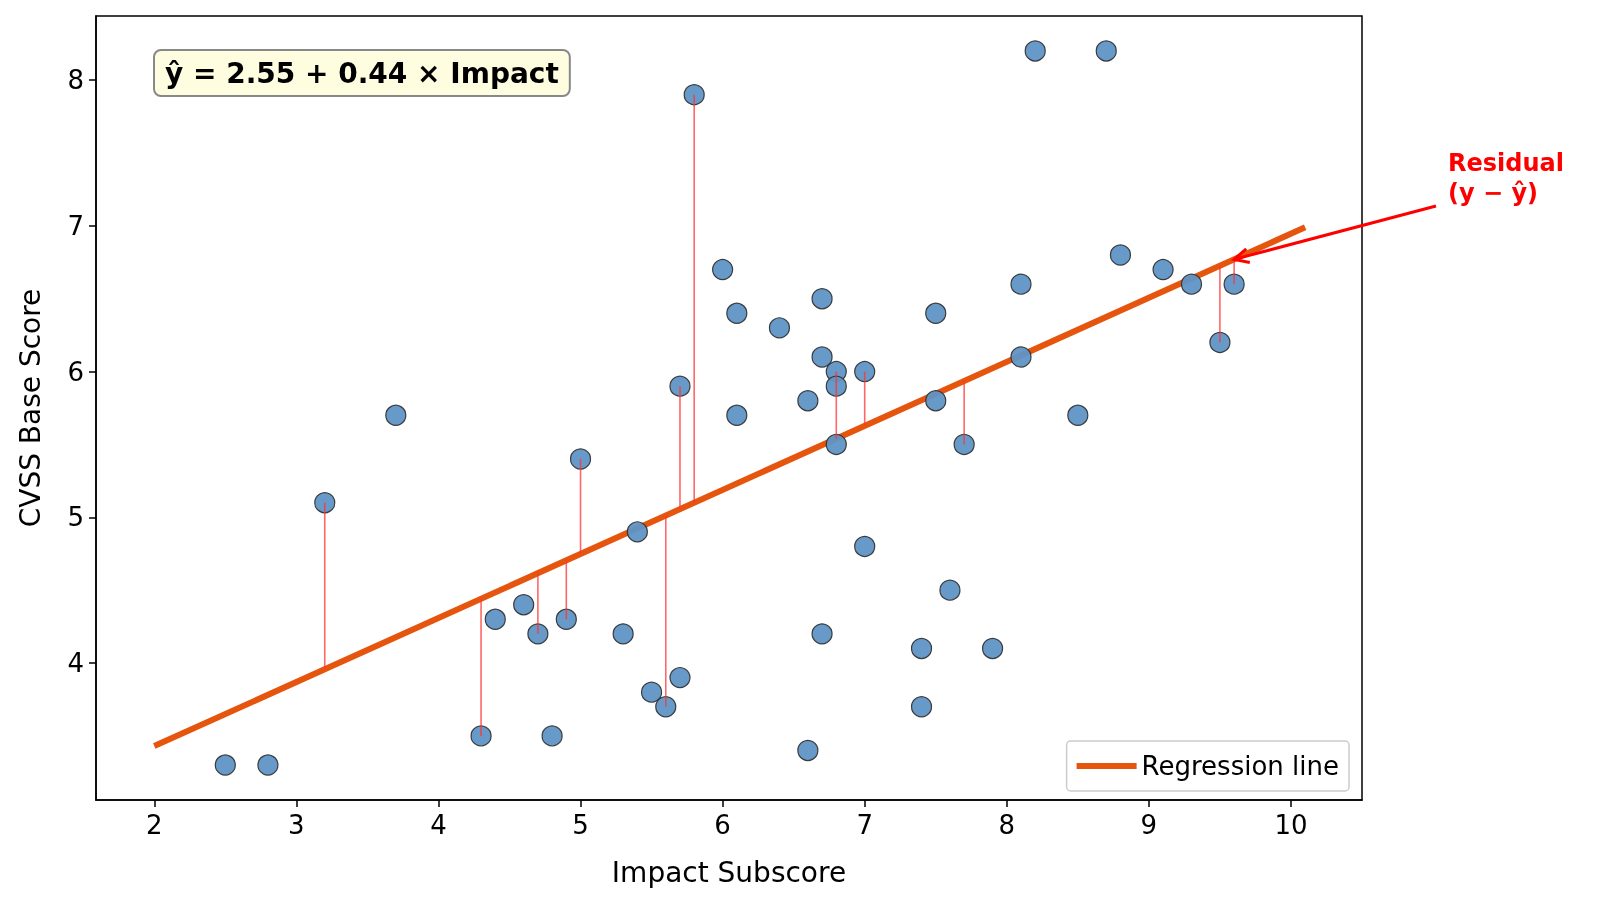 The height and width of the screenshot is (899, 1619). What do you see at coordinates (1007, 825) in the screenshot?
I see `x-tick-label: 8` at bounding box center [1007, 825].